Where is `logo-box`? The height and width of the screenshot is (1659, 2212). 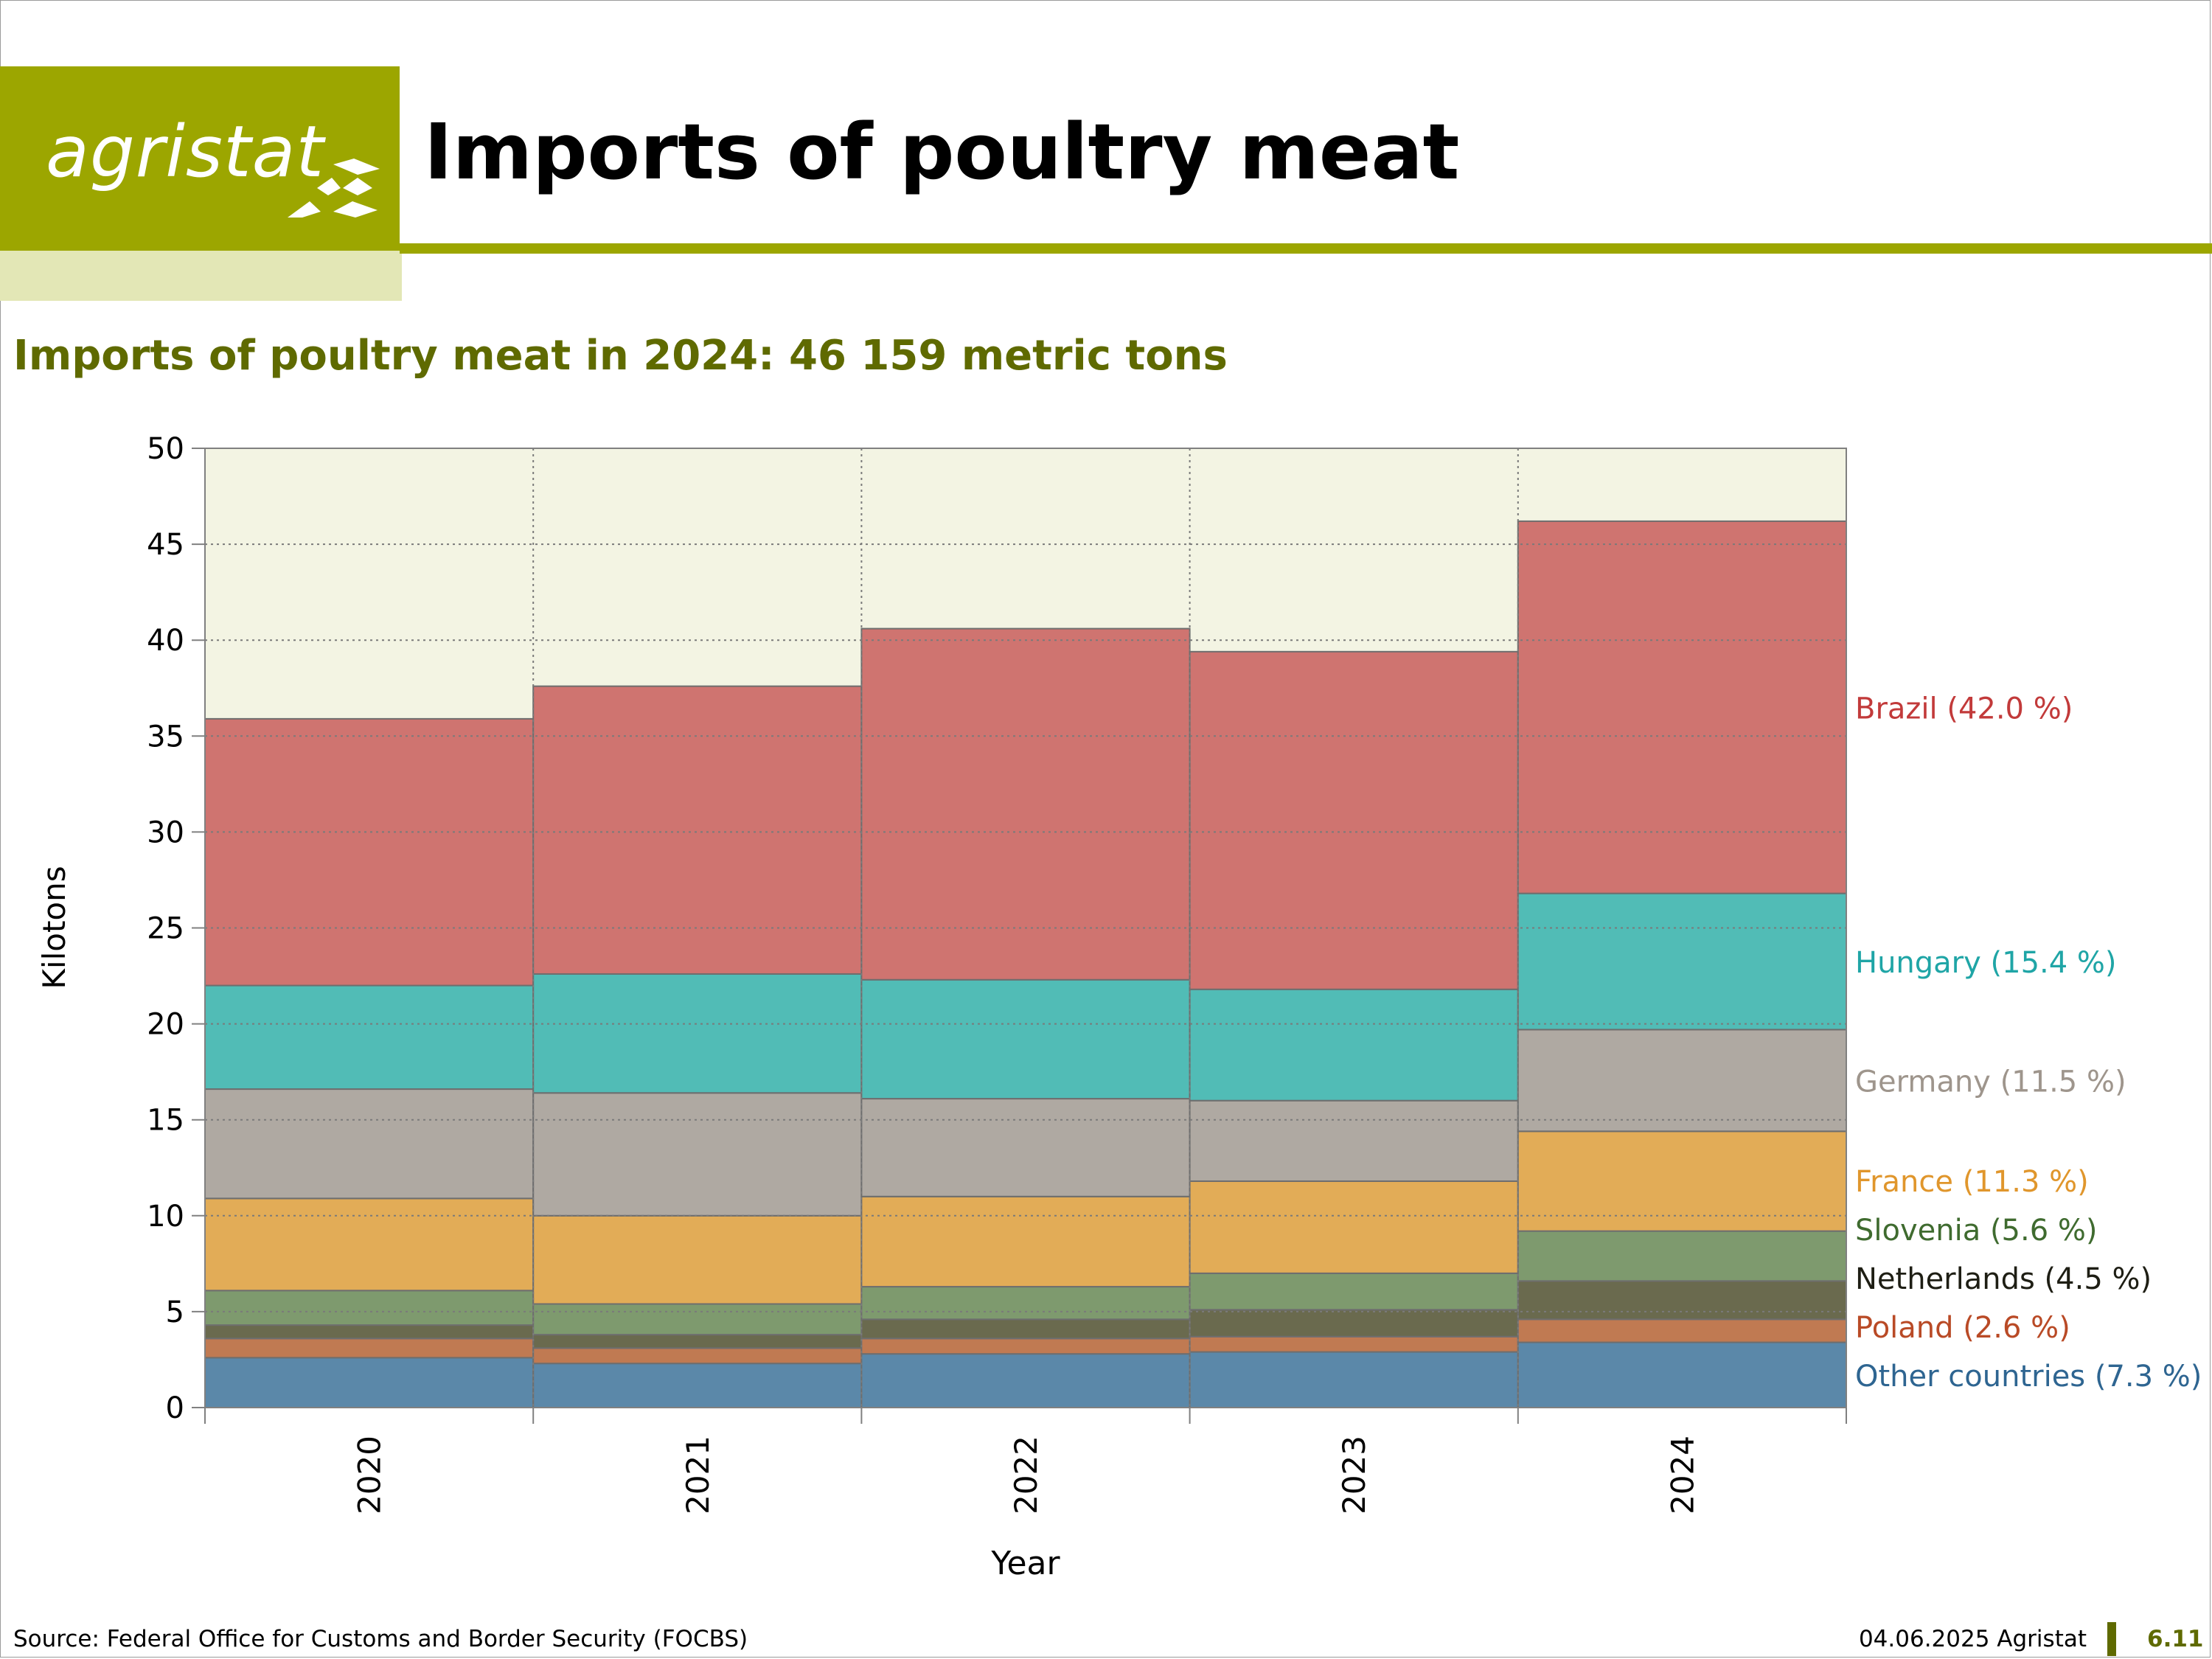
logo-box is located at coordinates (200, 158).